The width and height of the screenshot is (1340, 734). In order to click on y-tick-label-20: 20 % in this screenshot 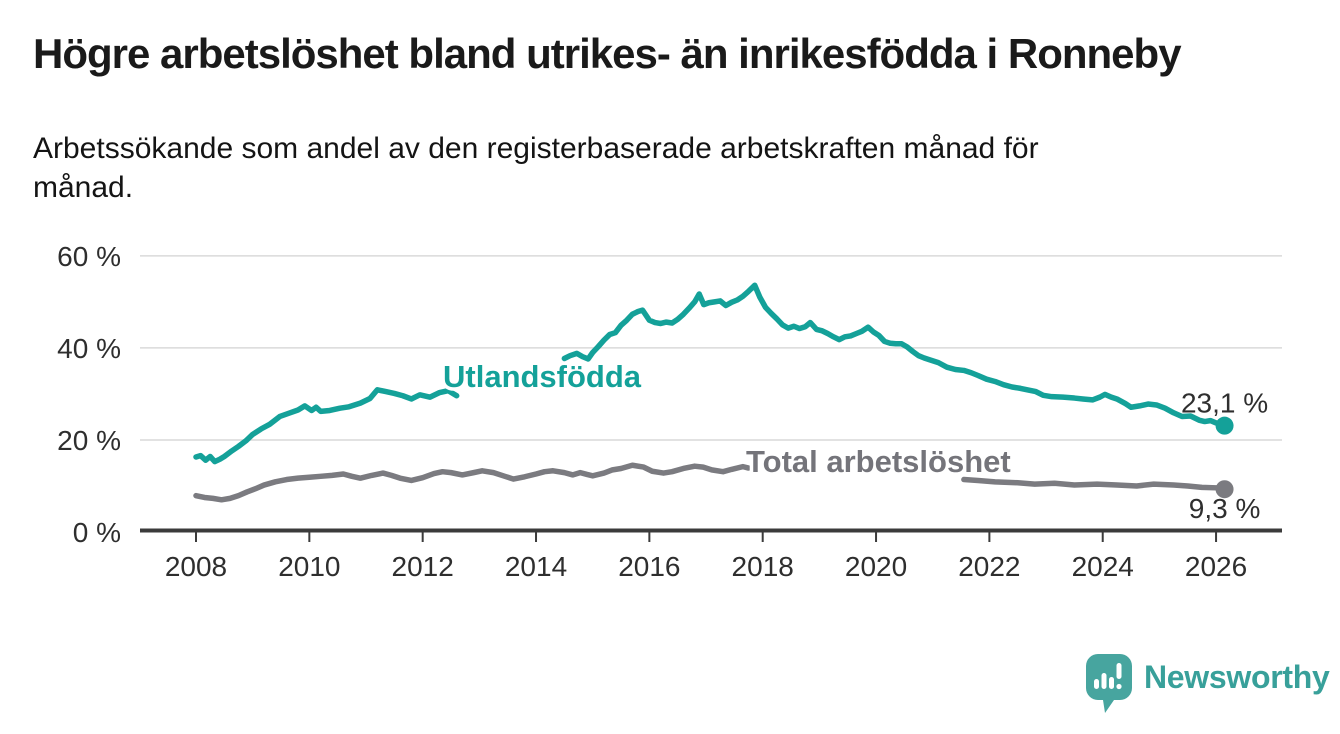, I will do `click(89, 440)`.